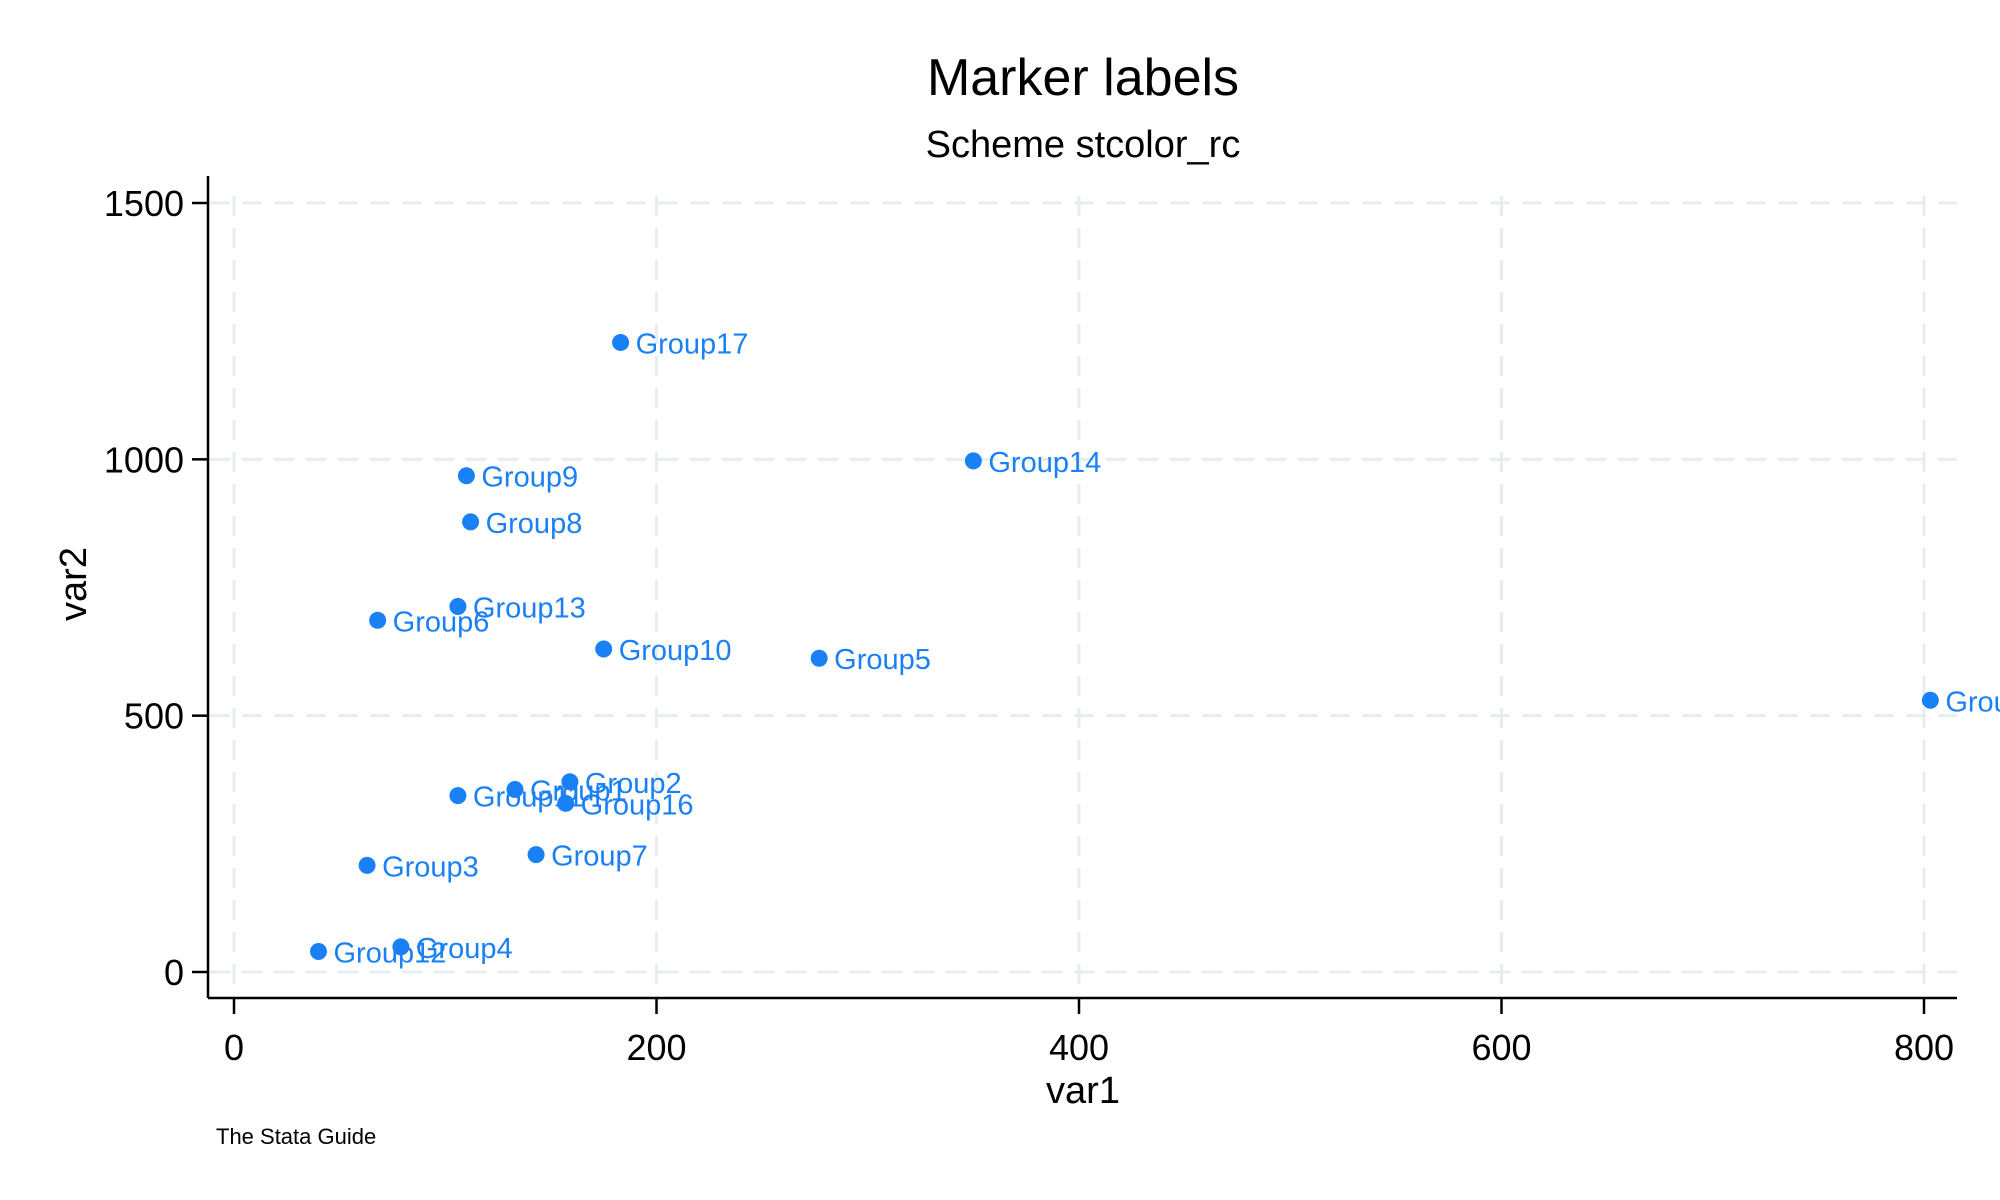 The height and width of the screenshot is (1200, 2000). I want to click on scatter-point-group17: Group17, so click(680, 344).